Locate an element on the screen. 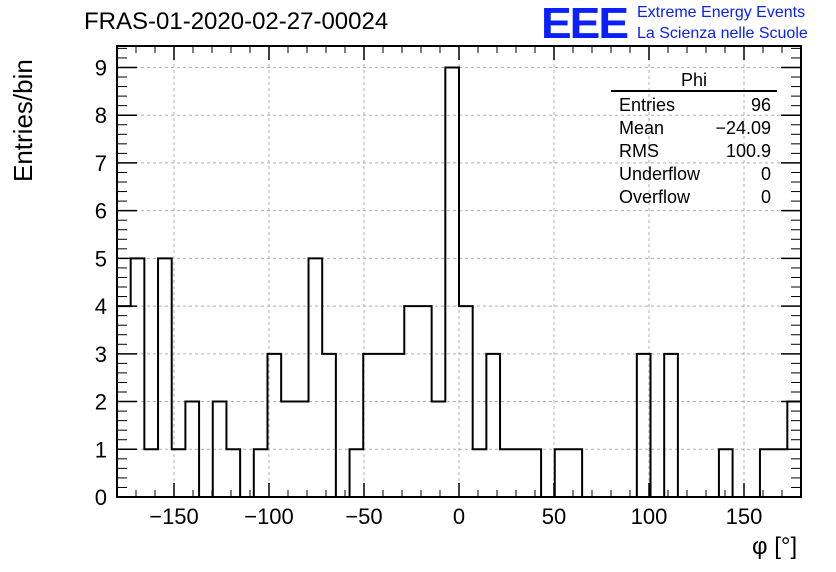 Image resolution: width=836 pixels, height=572 pixels. logo-subtitle-1: Extreme Energy Events is located at coordinates (721, 12).